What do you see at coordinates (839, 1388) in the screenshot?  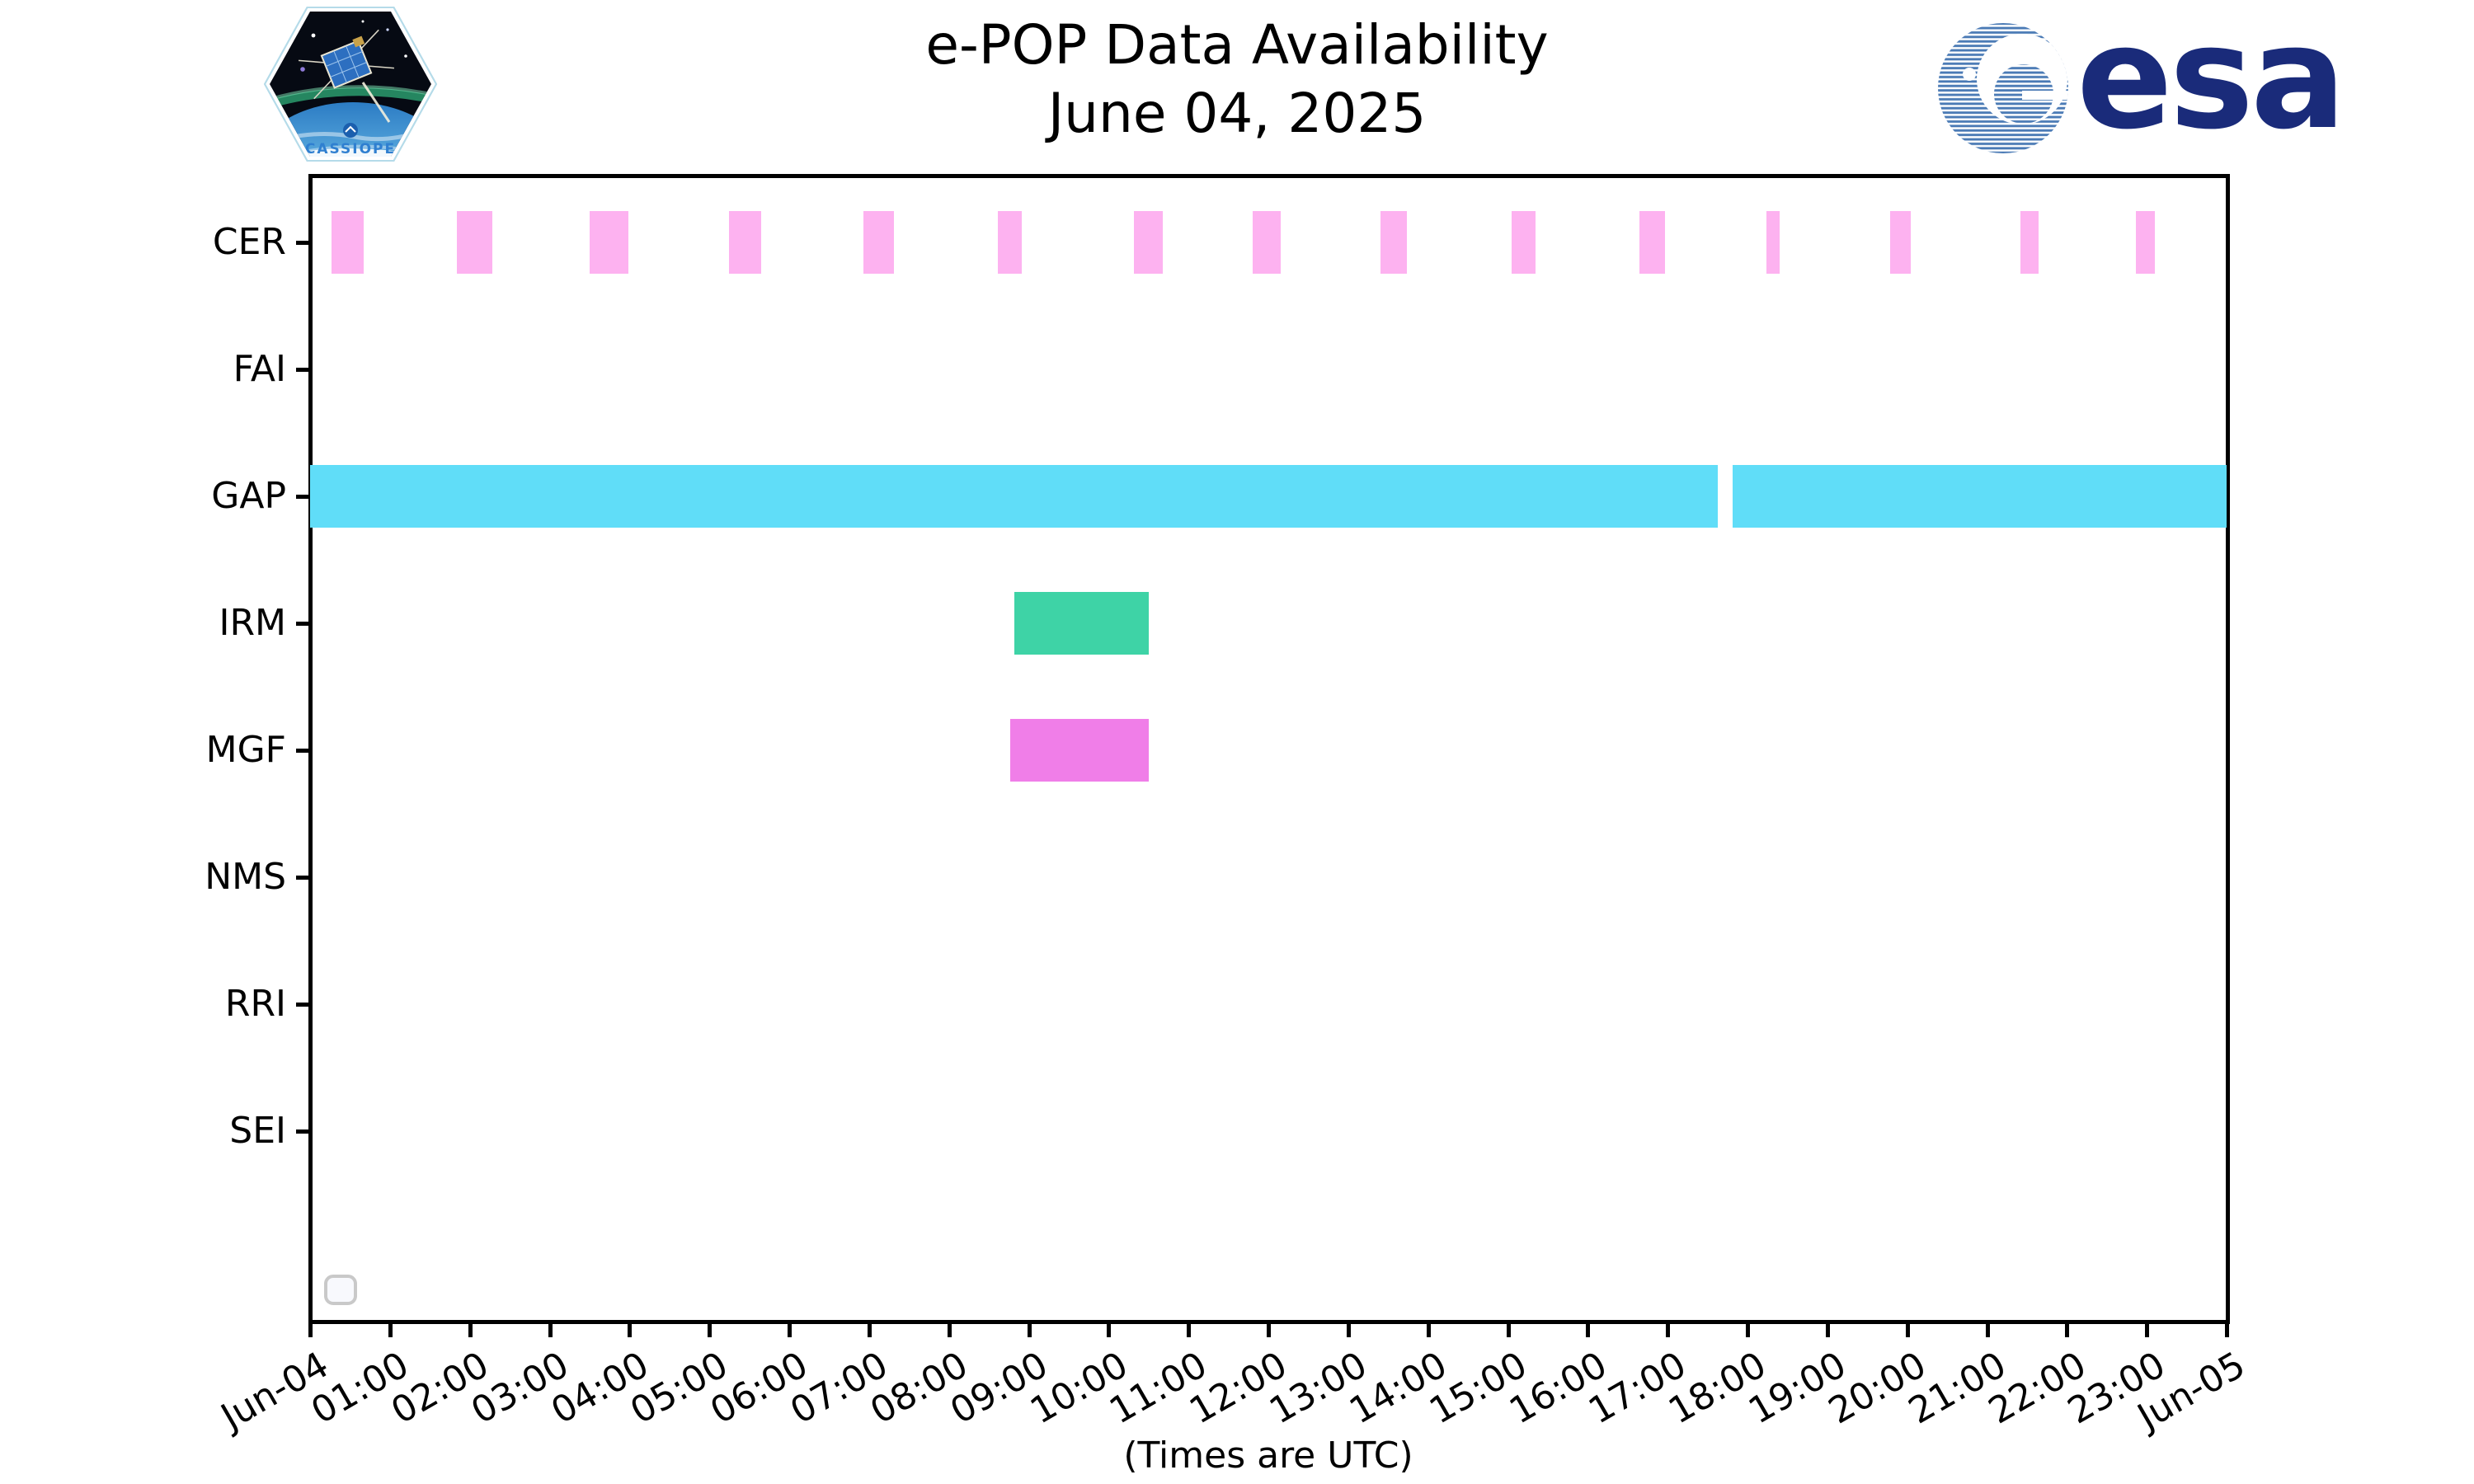 I see `x-tick-label: 07:00` at bounding box center [839, 1388].